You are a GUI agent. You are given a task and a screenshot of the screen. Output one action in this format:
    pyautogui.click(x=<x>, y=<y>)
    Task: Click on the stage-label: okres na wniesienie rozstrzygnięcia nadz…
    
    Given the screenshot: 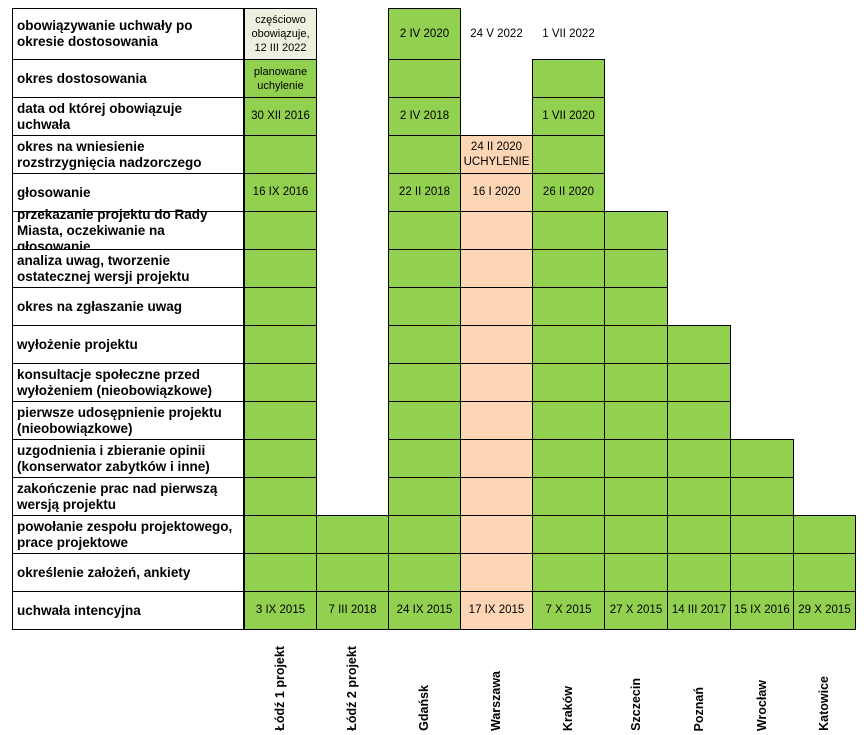 What is the action you would take?
    pyautogui.click(x=128, y=154)
    